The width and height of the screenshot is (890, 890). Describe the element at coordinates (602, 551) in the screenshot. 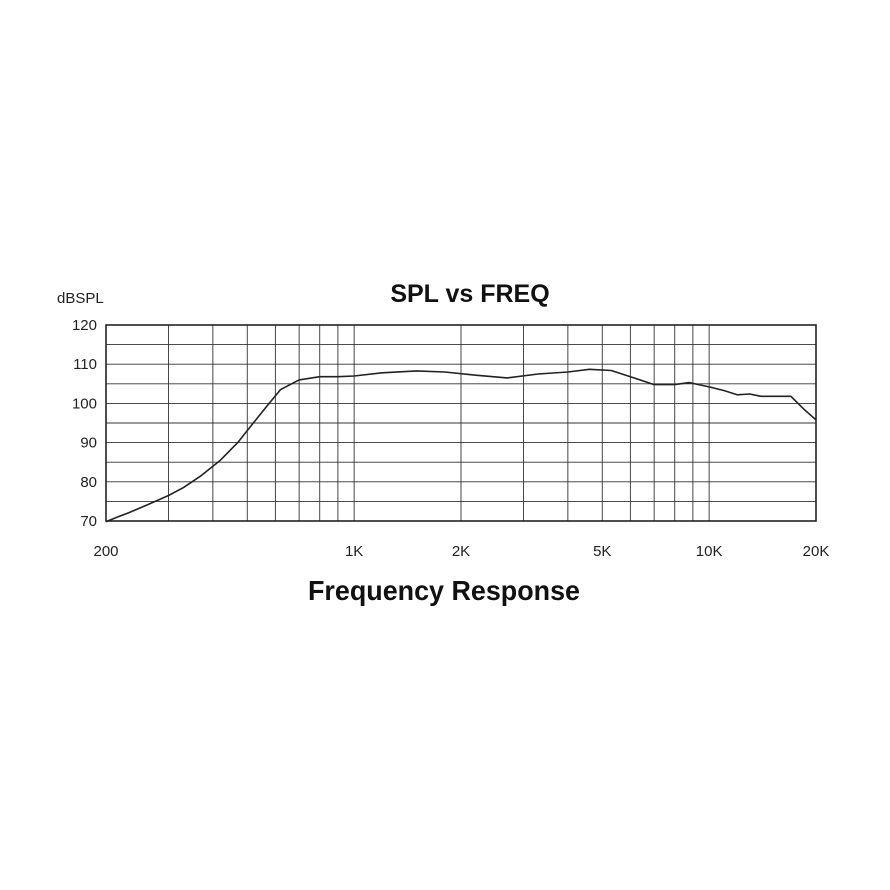

I see `x-tick-label: 5K` at that location.